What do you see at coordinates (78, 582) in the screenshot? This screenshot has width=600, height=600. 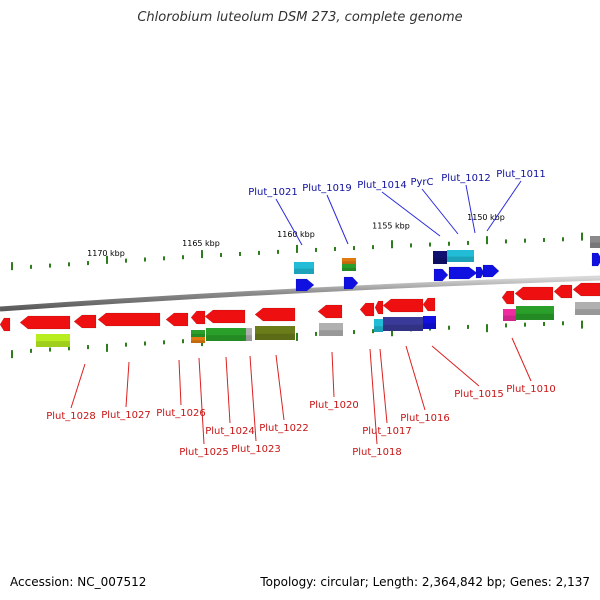 I see `accession-label: Accession: NC_007512` at bounding box center [78, 582].